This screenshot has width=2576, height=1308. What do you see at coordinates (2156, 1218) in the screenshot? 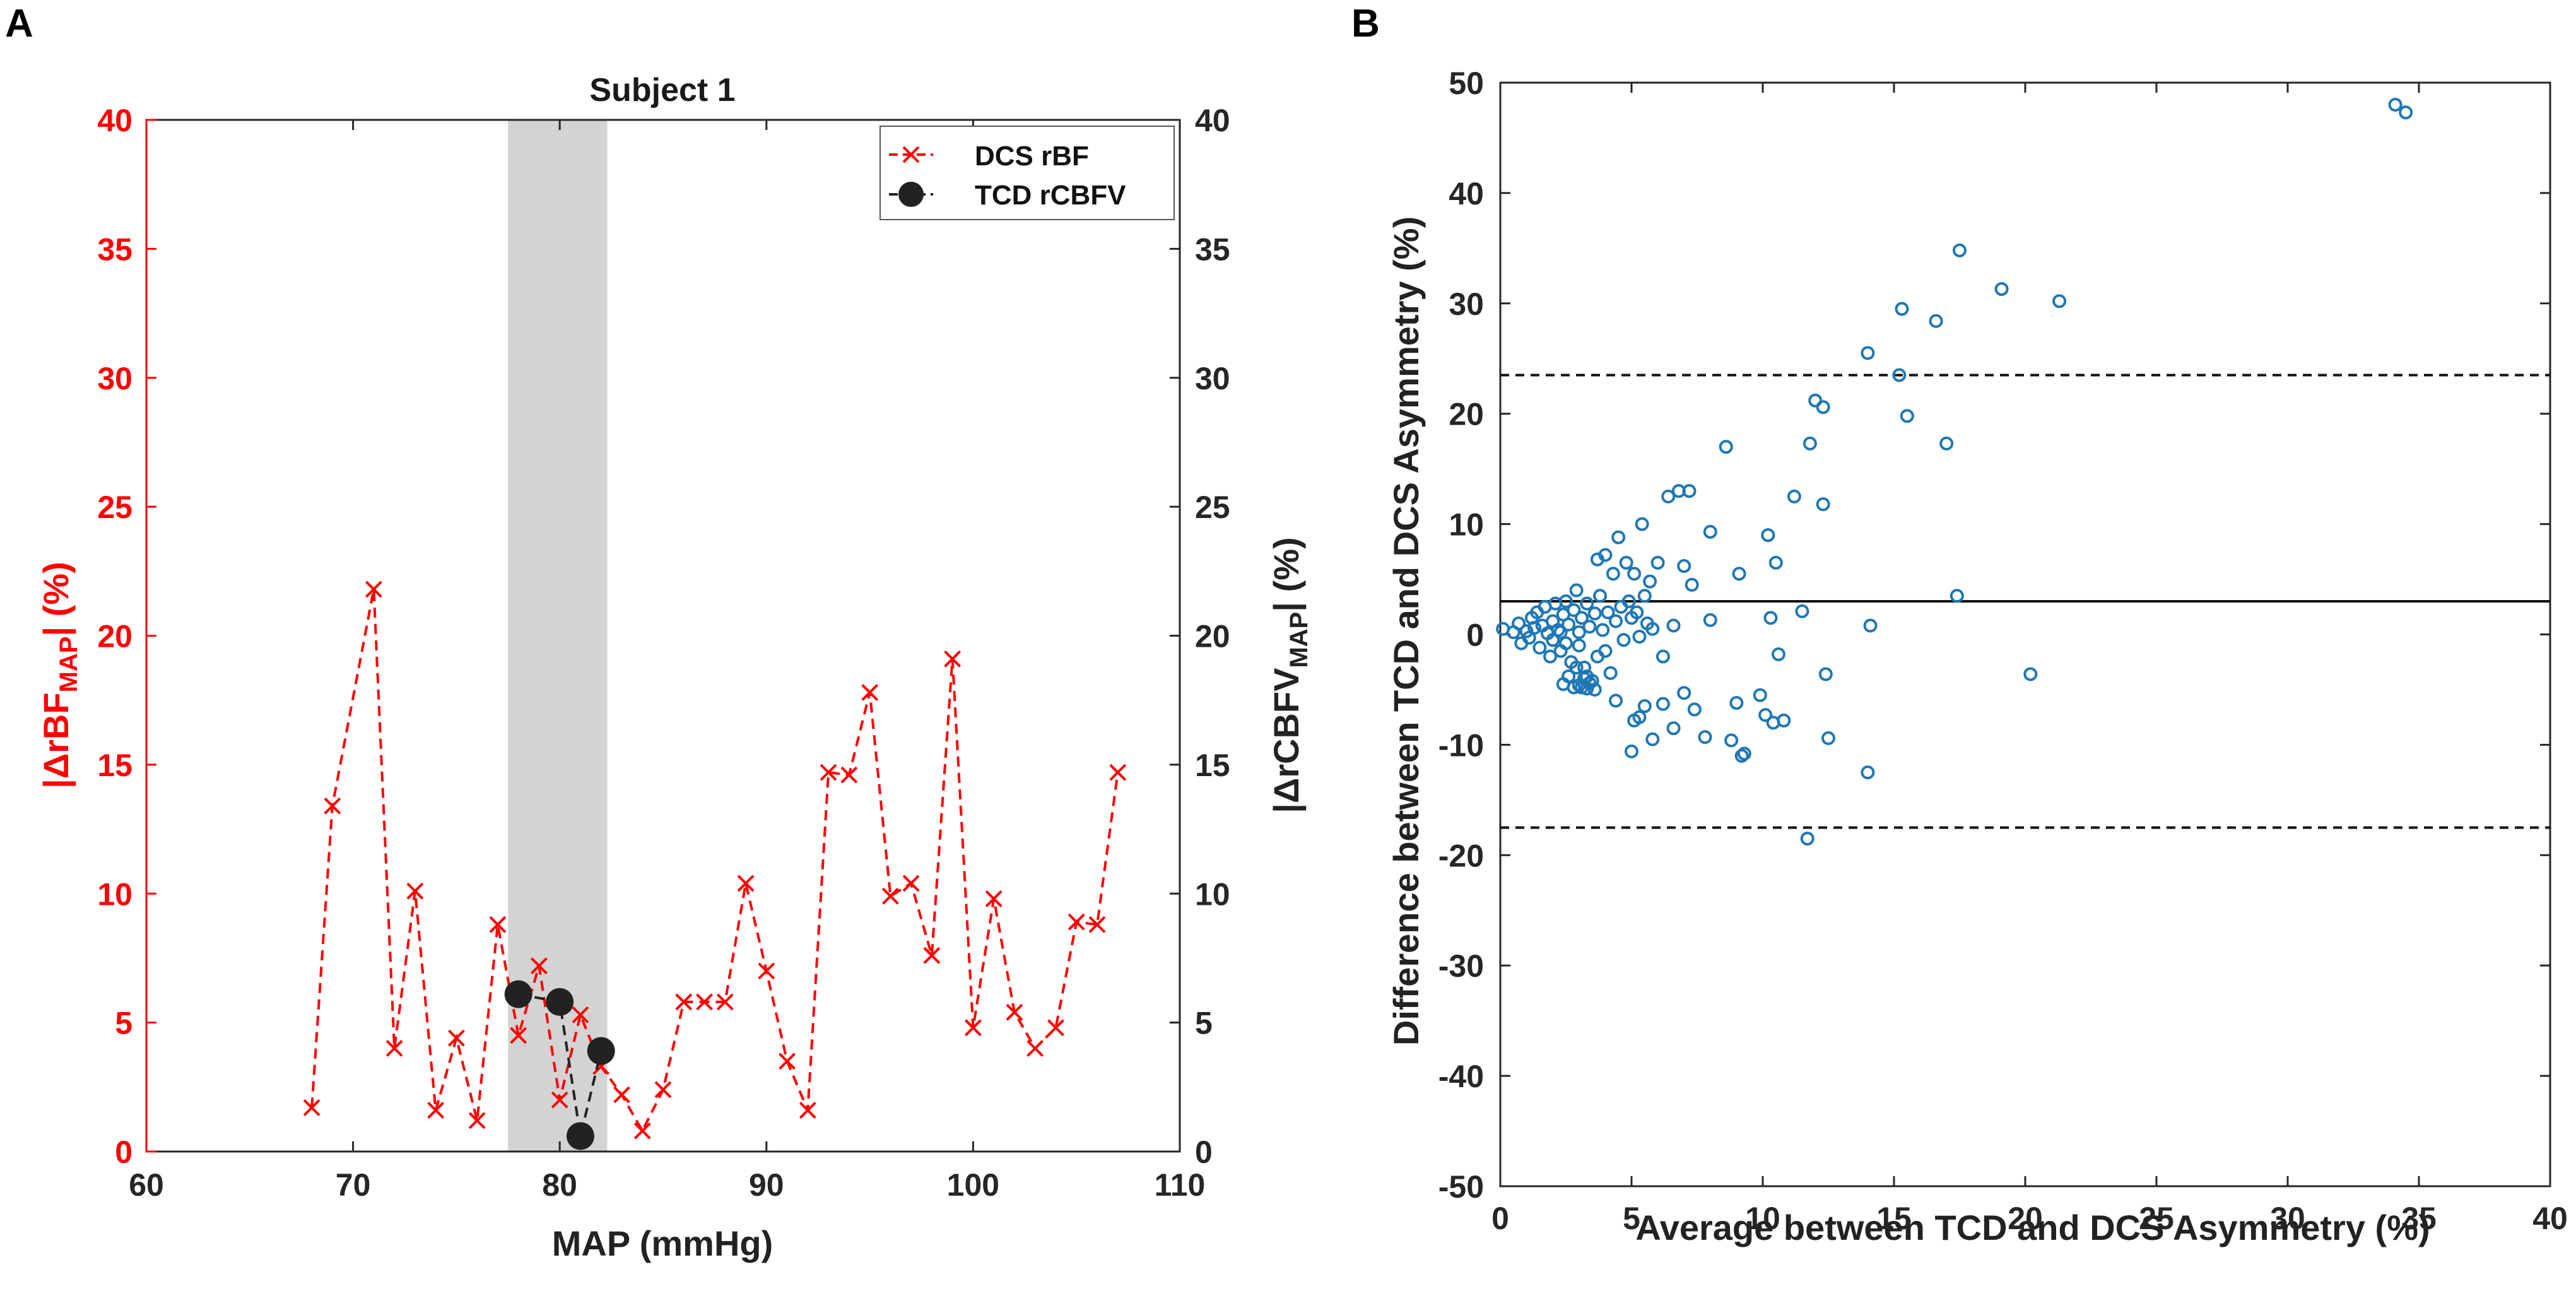
I see `chart-b-xtick-label: 25` at bounding box center [2156, 1218].